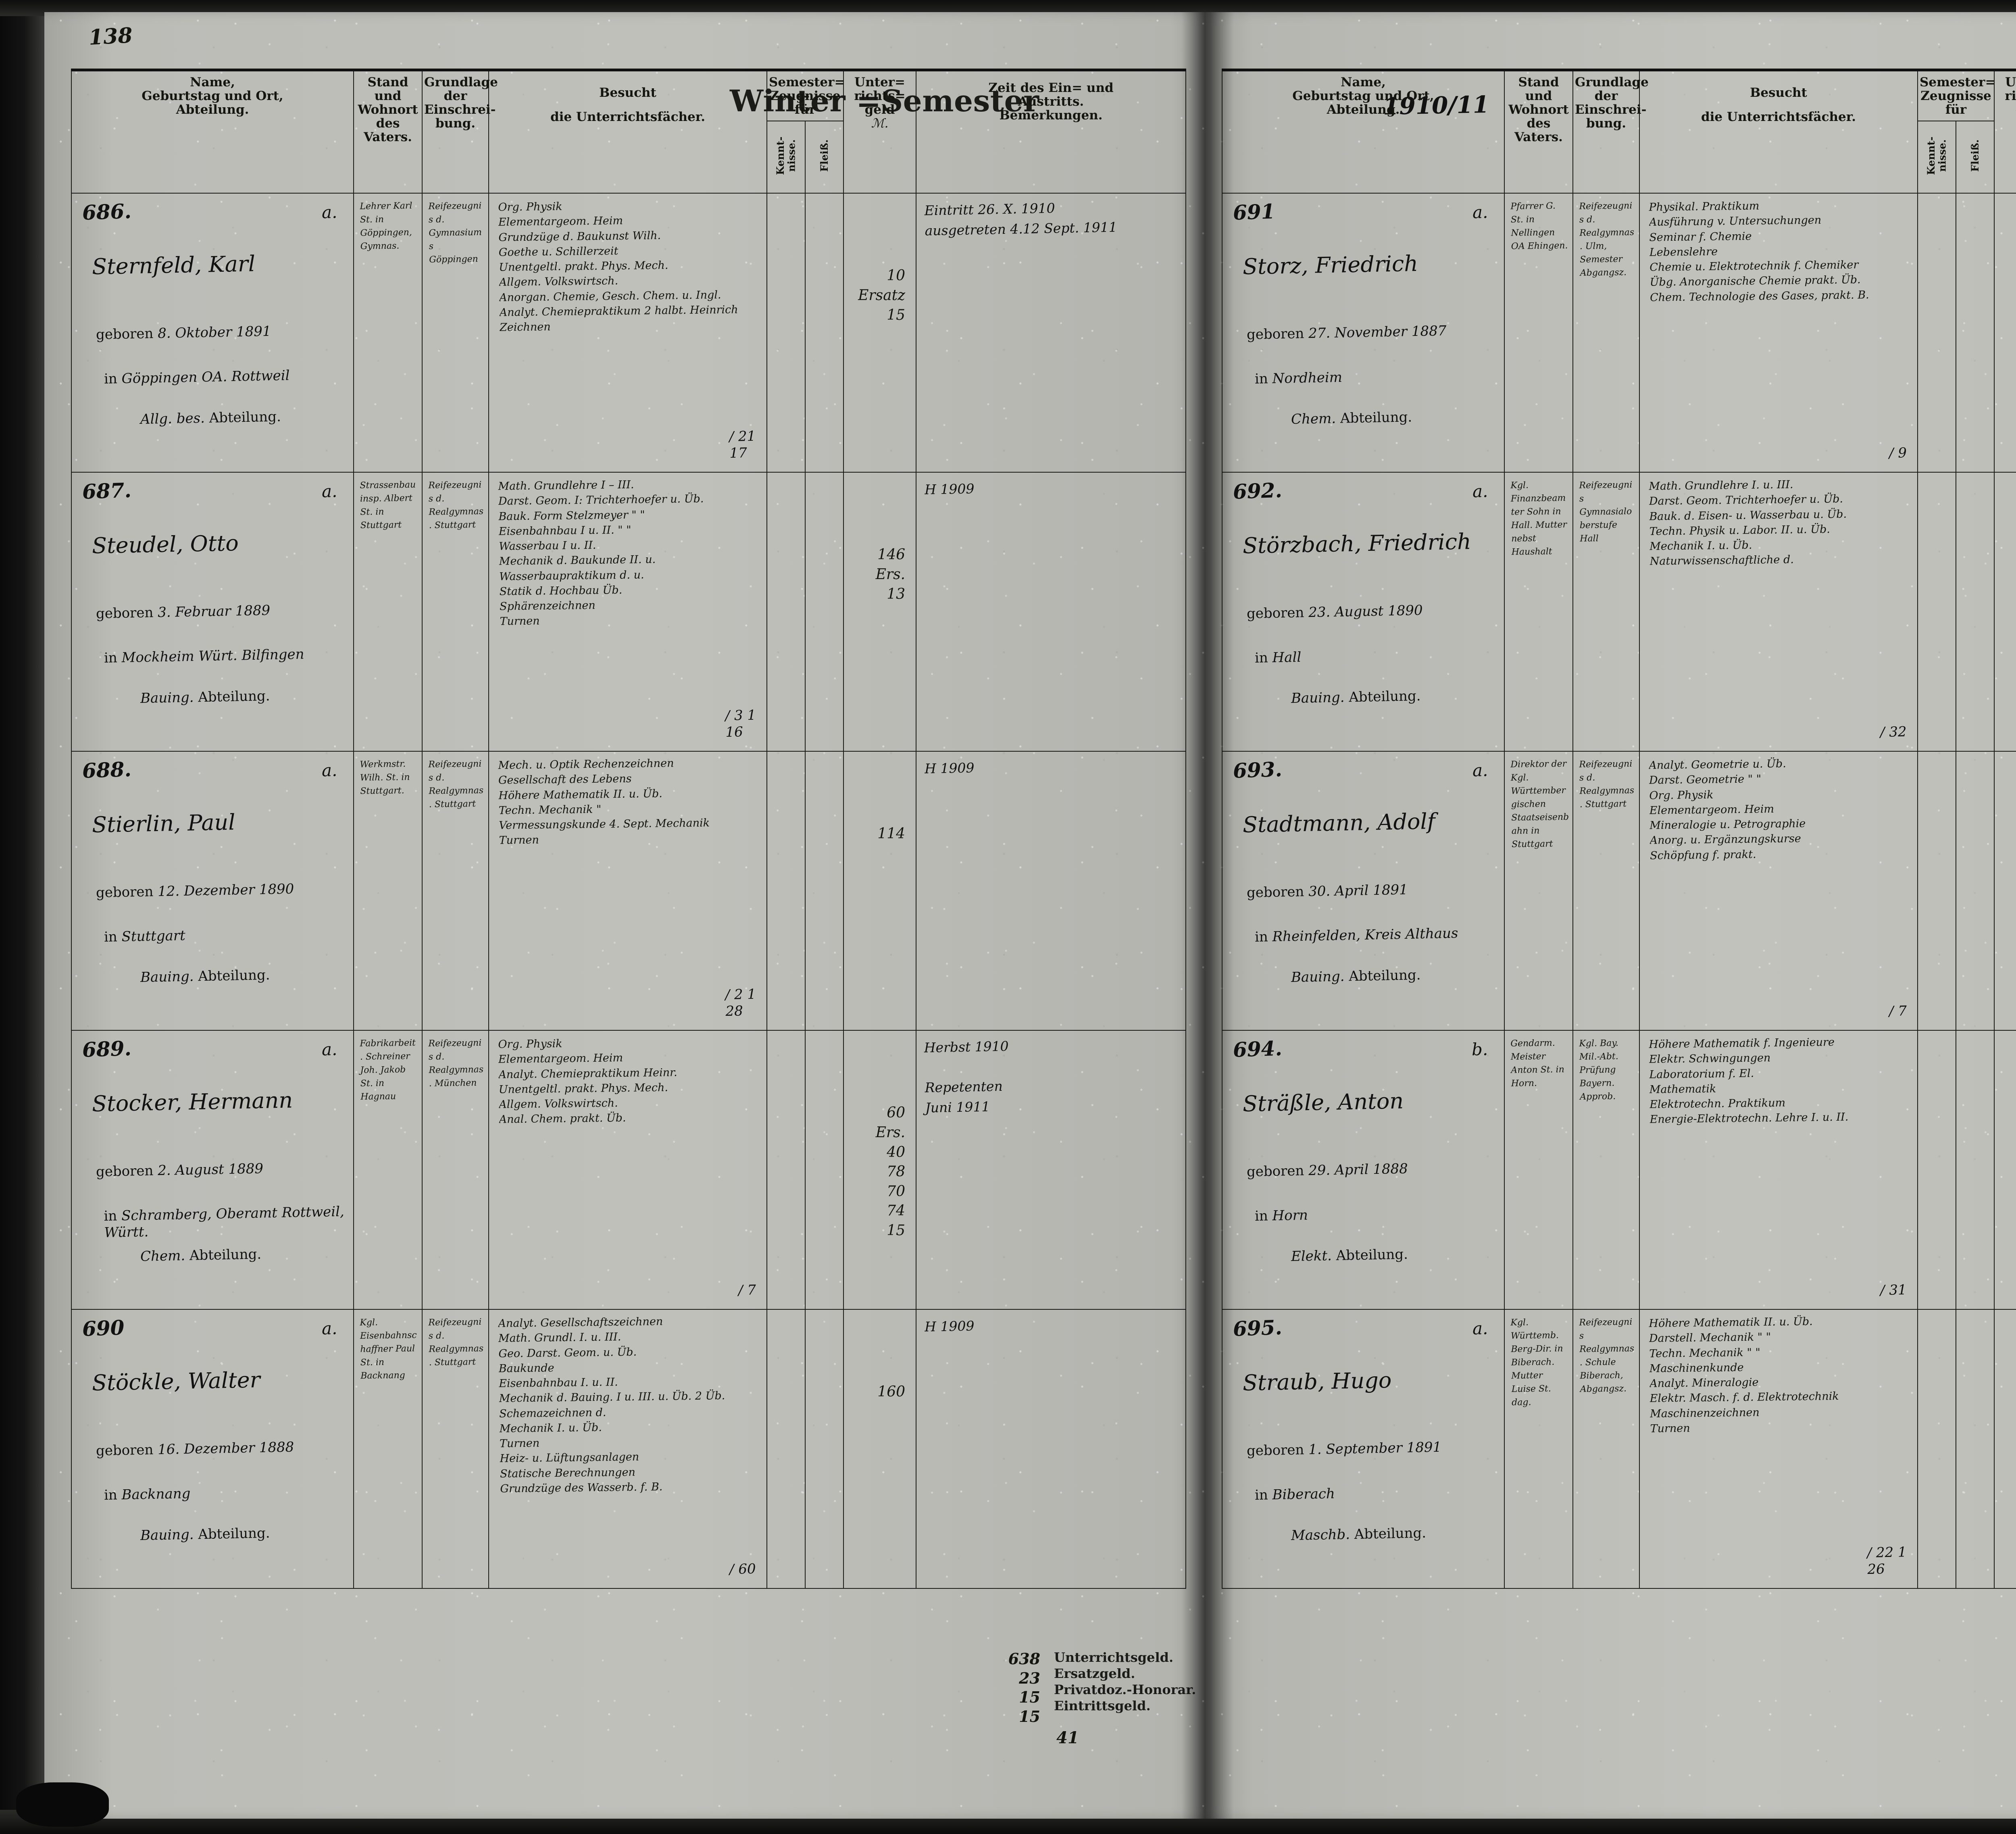 The width and height of the screenshot is (2016, 1834). Describe the element at coordinates (2005, 1449) in the screenshot. I see `cell-tuition-fee: 146 Ers. 15` at that location.